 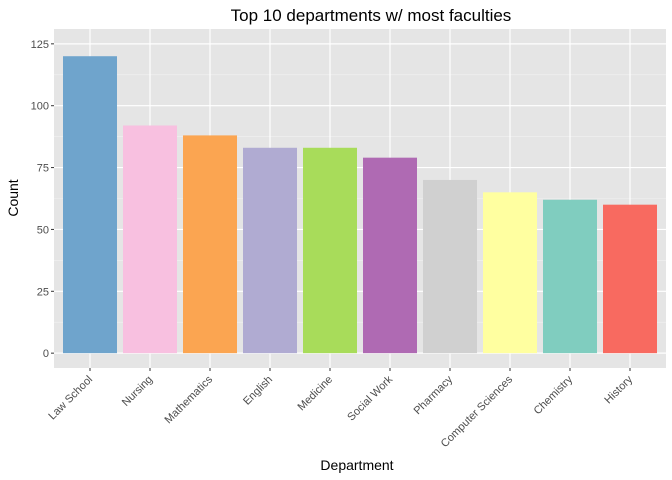 What do you see at coordinates (434, 395) in the screenshot?
I see `x-tick-label: Pharmacy` at bounding box center [434, 395].